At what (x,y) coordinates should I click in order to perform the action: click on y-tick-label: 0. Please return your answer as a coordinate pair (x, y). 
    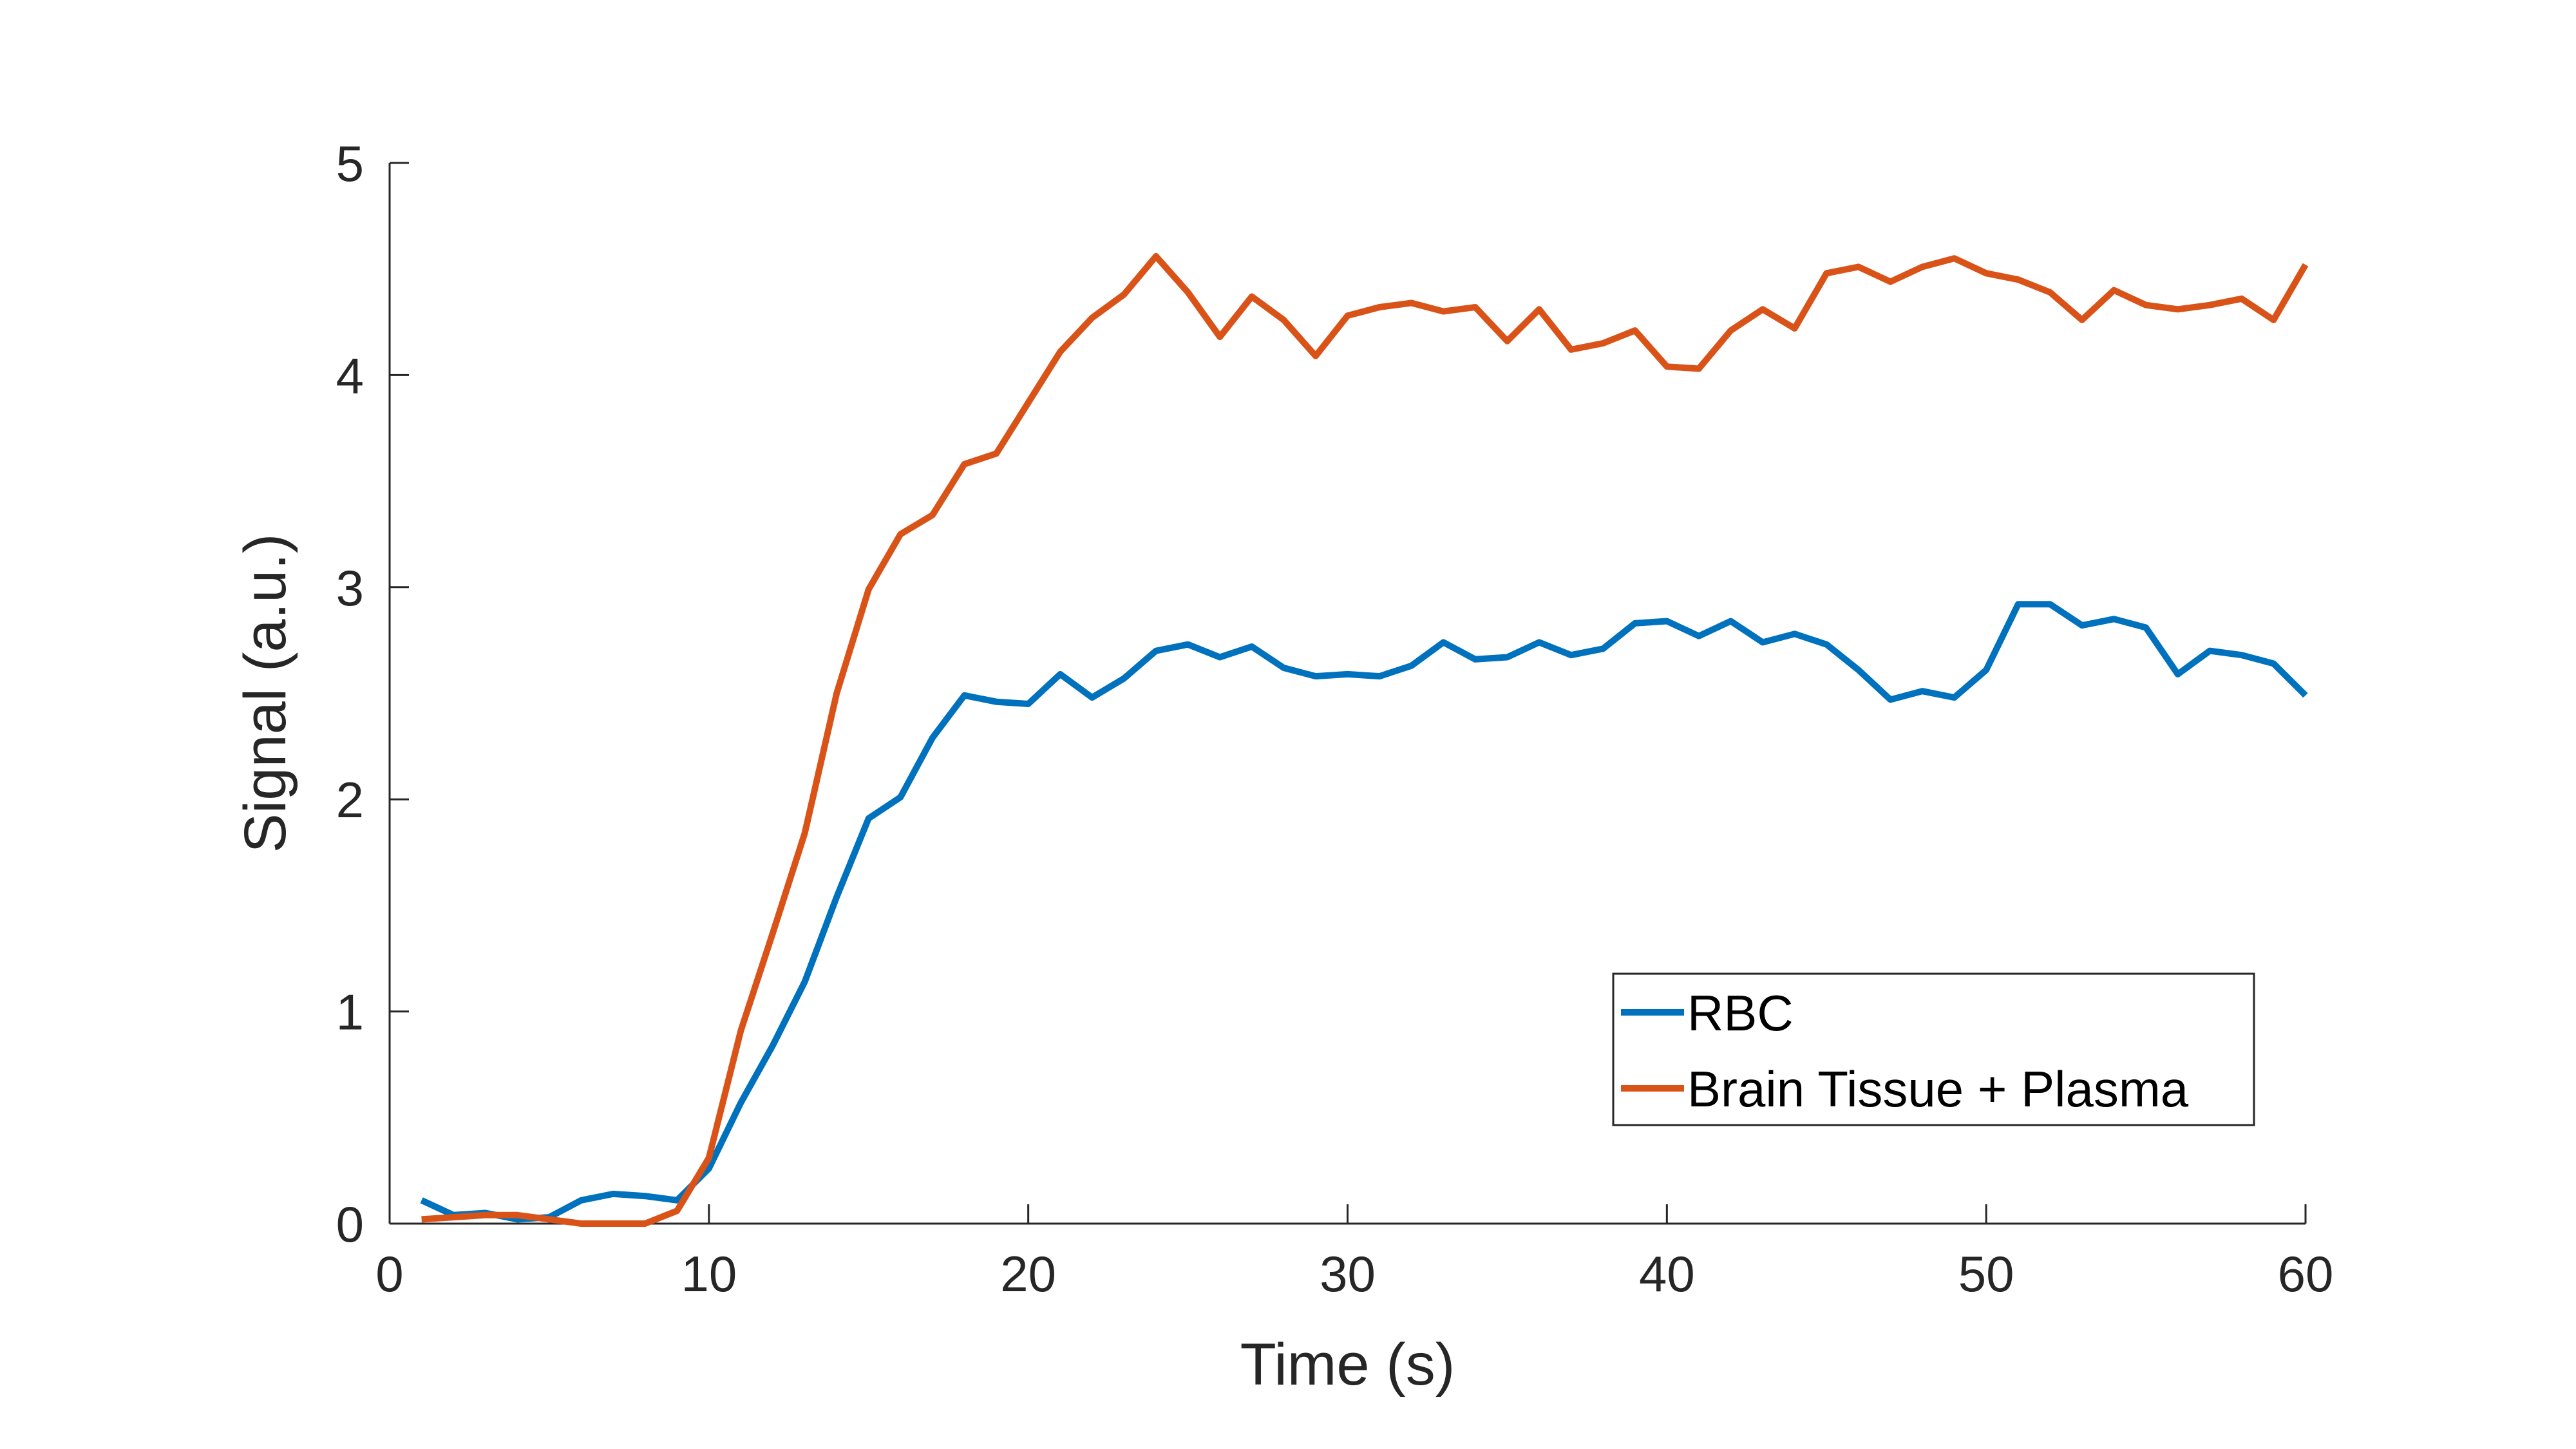
    Looking at the image, I should click on (350, 1224).